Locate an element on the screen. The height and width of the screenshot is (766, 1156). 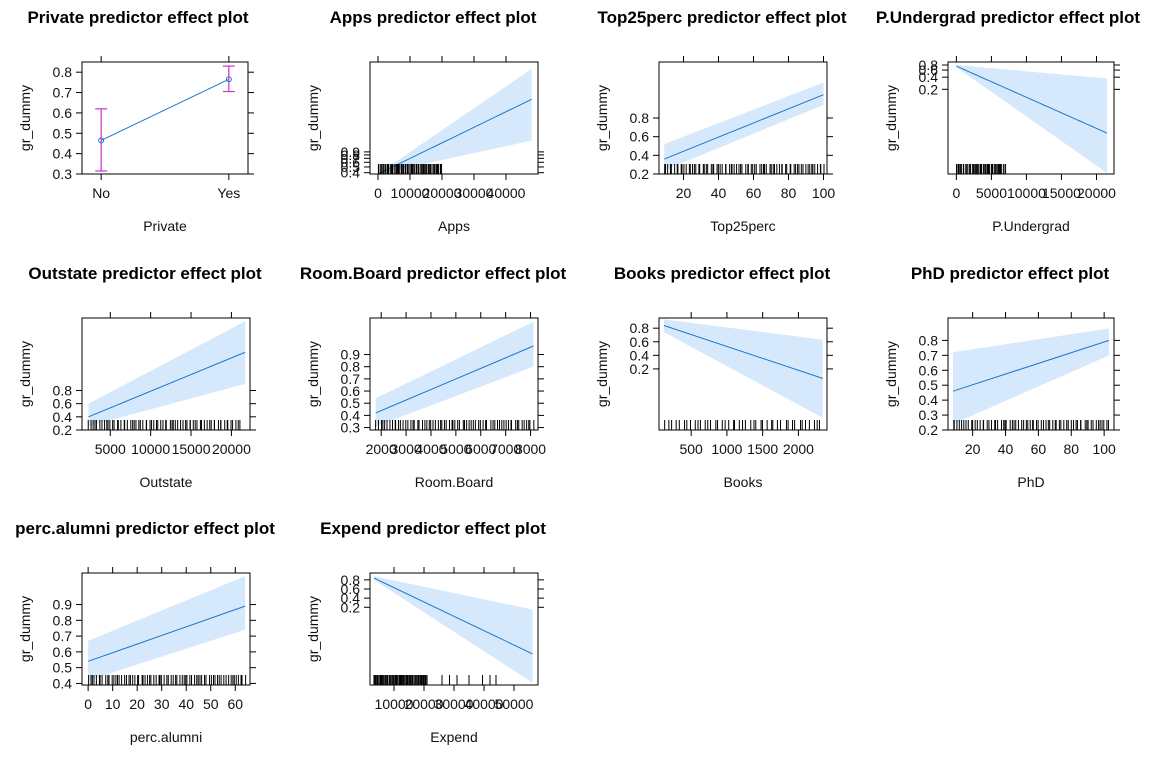
x-tick-label: 7000 is located at coordinates (505, 449).